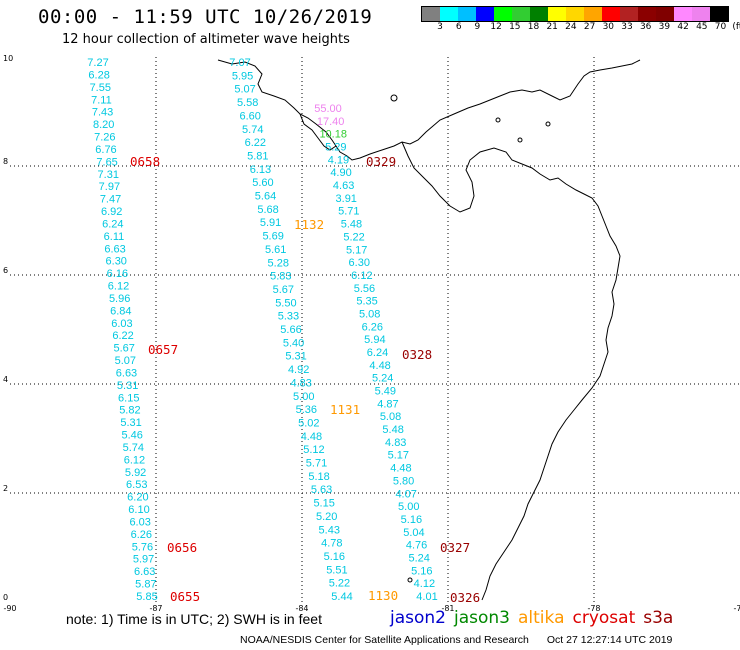  I want to click on legend-altika: altika, so click(541, 618).